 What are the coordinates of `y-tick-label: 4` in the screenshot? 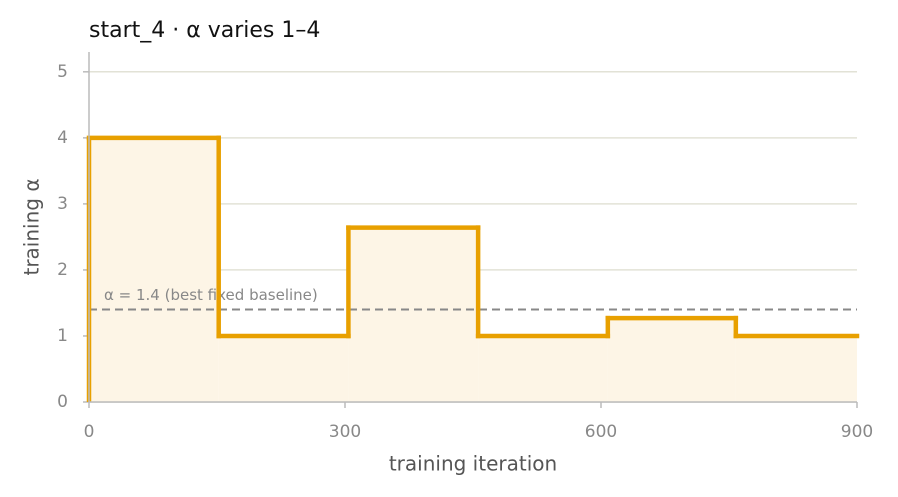 It's located at (62, 138).